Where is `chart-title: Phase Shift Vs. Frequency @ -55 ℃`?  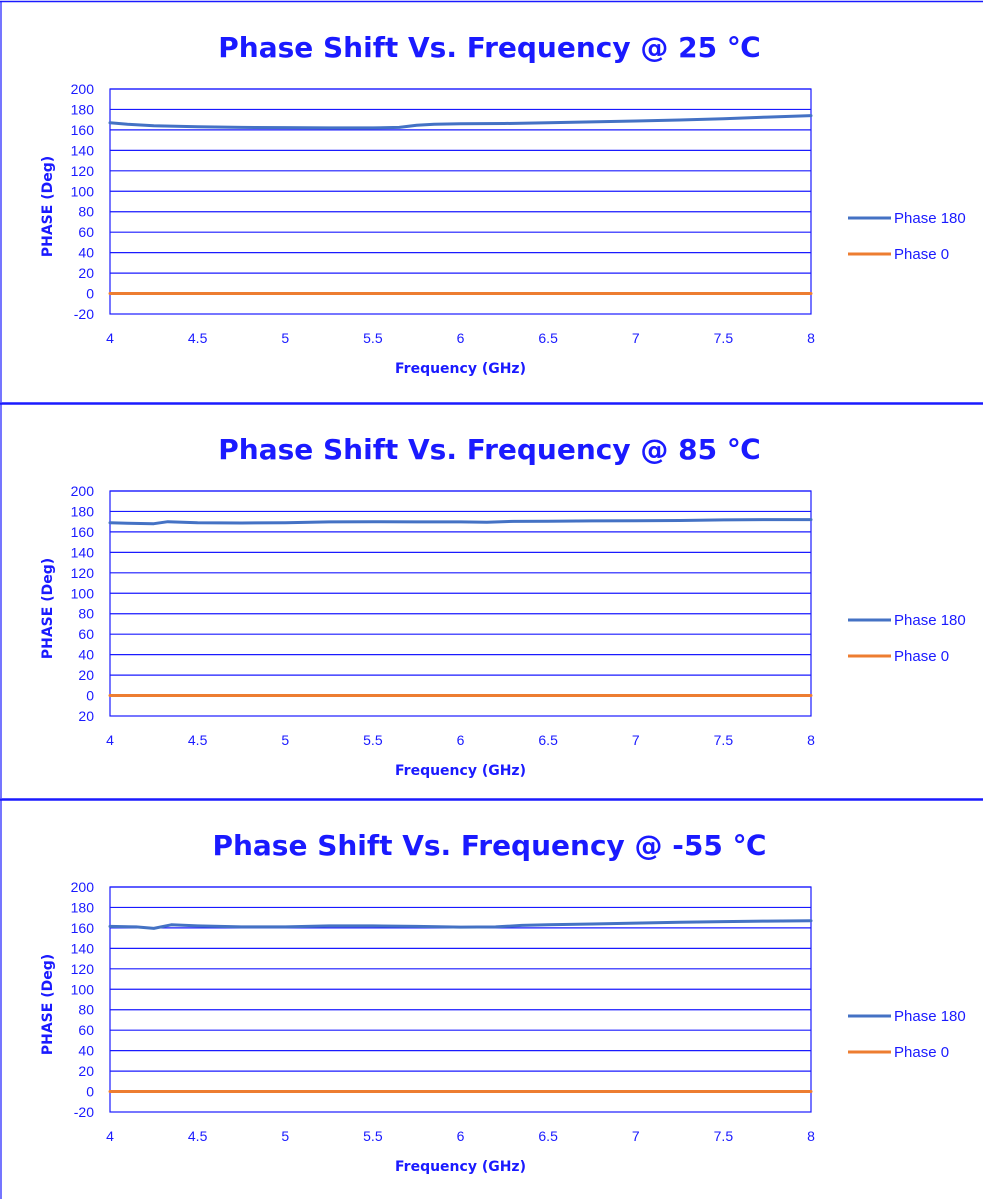
chart-title: Phase Shift Vs. Frequency @ -55 ℃ is located at coordinates (489, 845).